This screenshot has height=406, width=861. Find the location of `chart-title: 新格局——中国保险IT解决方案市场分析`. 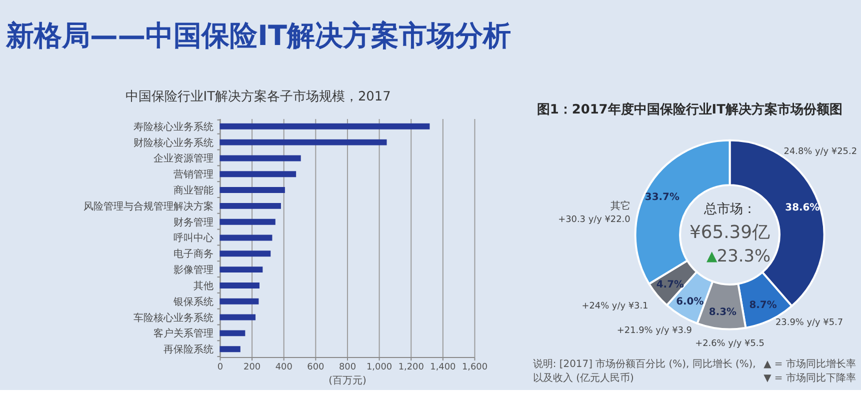

chart-title: 新格局——中国保险IT解决方案市场分析 is located at coordinates (257, 35).